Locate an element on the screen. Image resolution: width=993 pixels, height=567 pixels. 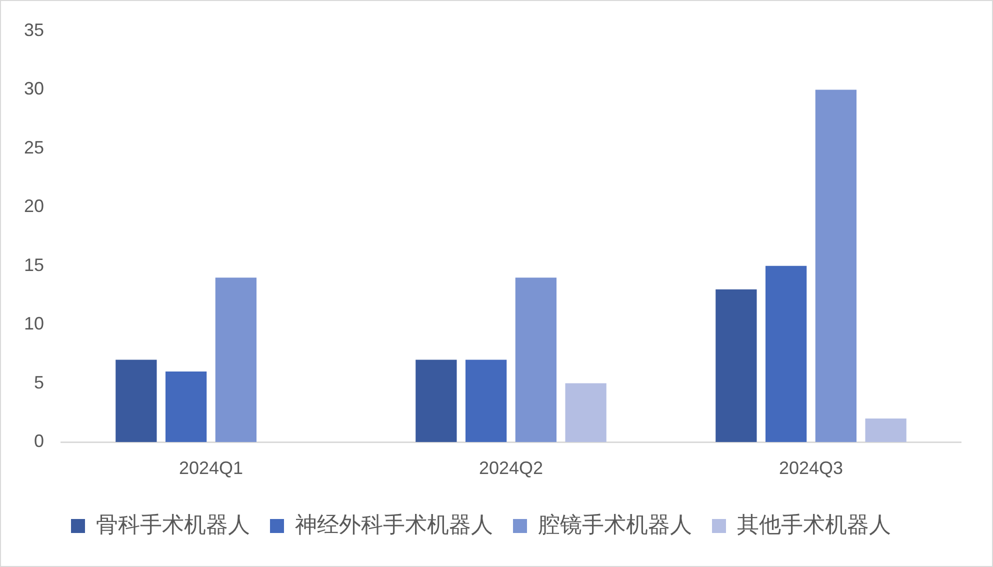
y-tick-label: 25 is located at coordinates (34, 147).